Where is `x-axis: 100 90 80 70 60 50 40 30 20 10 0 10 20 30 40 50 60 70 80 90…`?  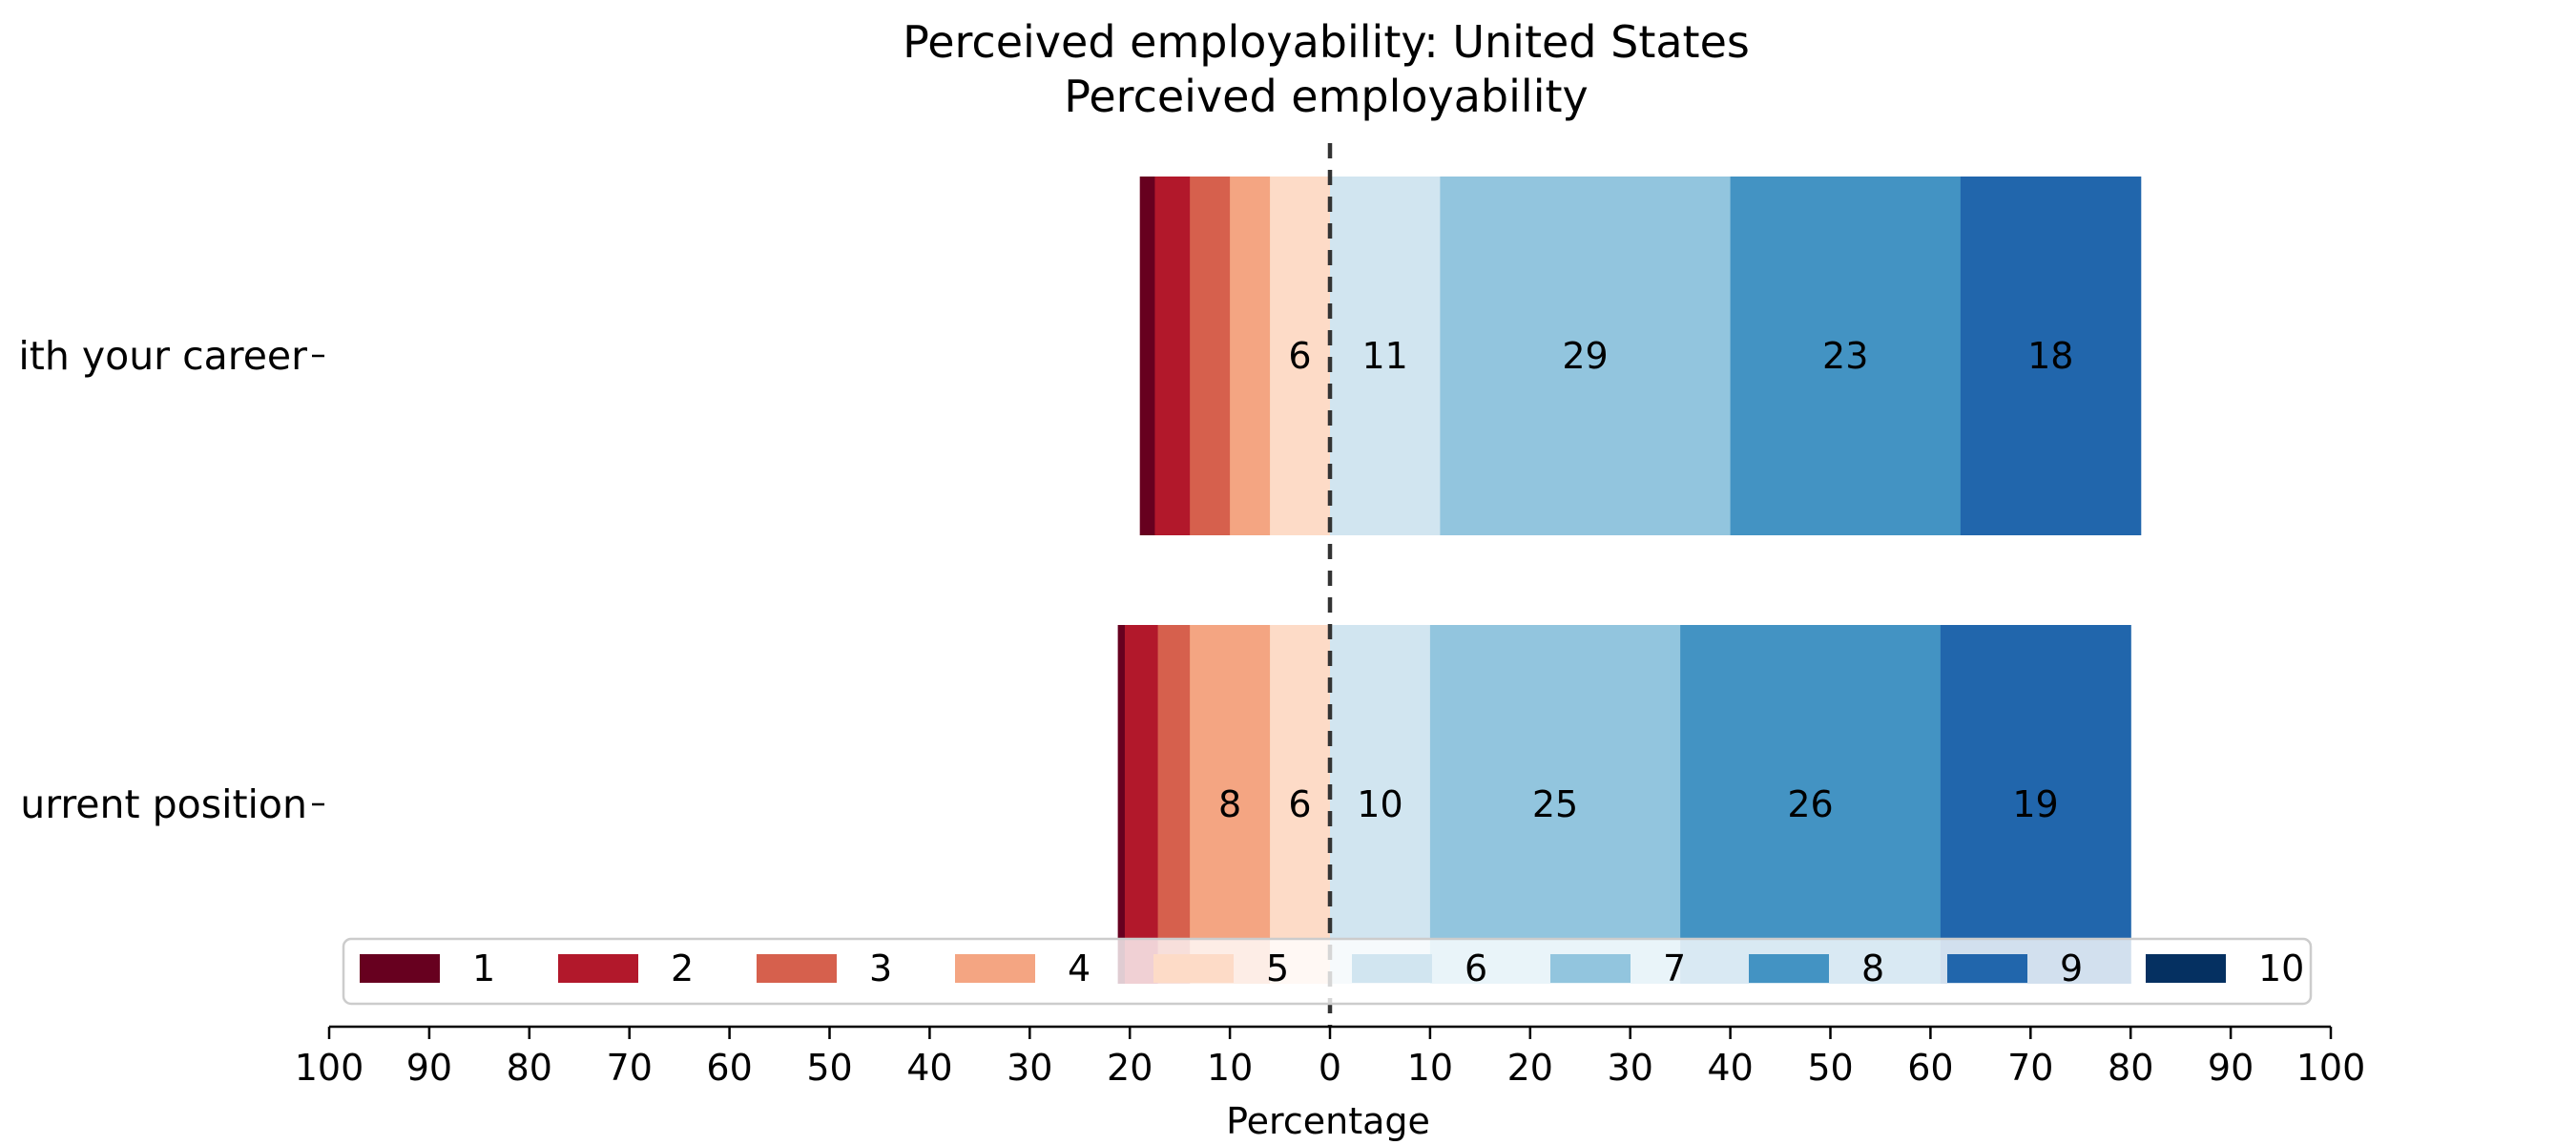 x-axis: 100 90 80 70 60 50 40 30 20 10 0 10 20 30 40 50 60 70 80 90… is located at coordinates (1330, 1057).